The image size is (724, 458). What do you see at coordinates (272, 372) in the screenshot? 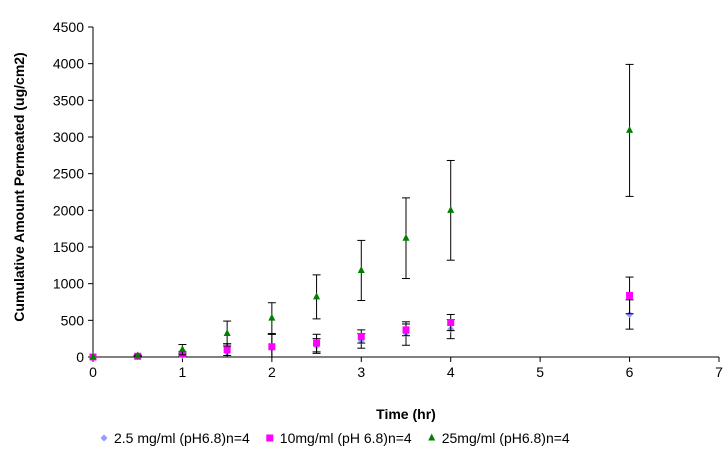
I see `x-tick-label: 2` at bounding box center [272, 372].